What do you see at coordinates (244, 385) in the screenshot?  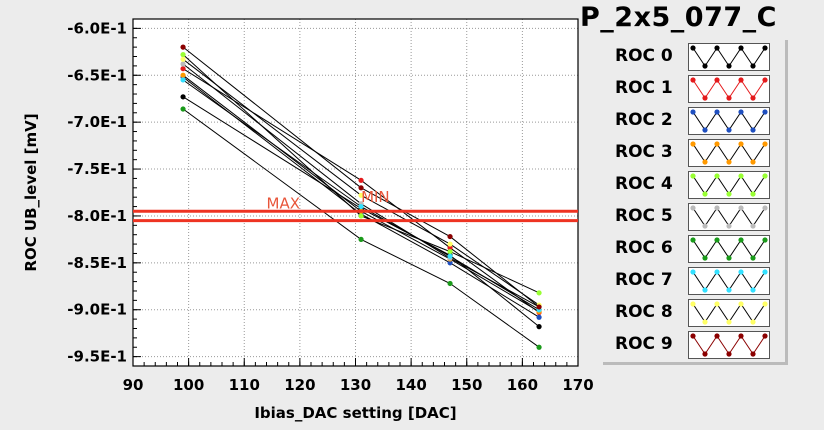 I see `x-tick-label: 110` at bounding box center [244, 385].